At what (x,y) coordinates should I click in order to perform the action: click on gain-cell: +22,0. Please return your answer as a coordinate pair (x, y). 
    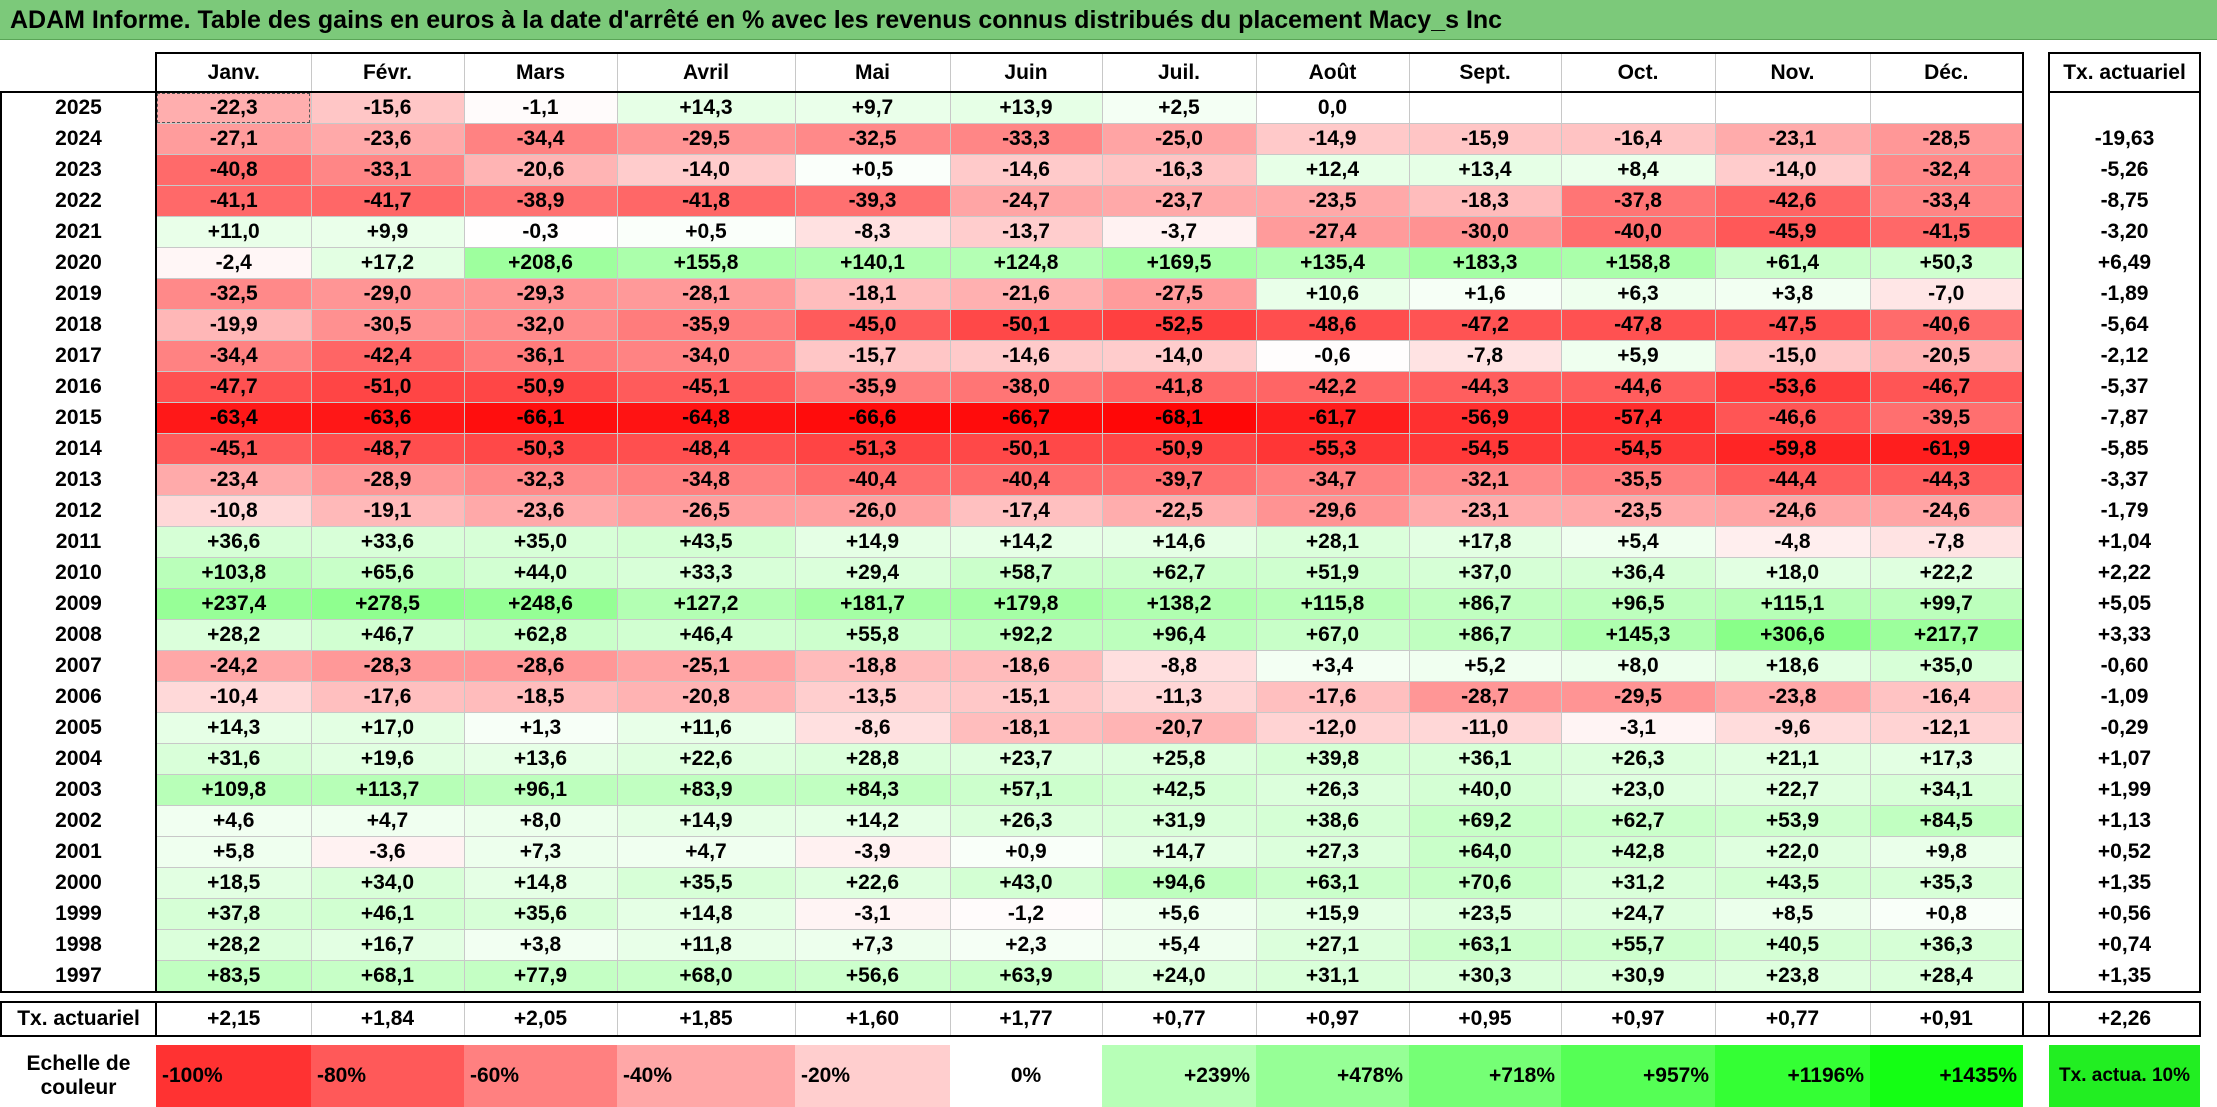
    Looking at the image, I should click on (1792, 852).